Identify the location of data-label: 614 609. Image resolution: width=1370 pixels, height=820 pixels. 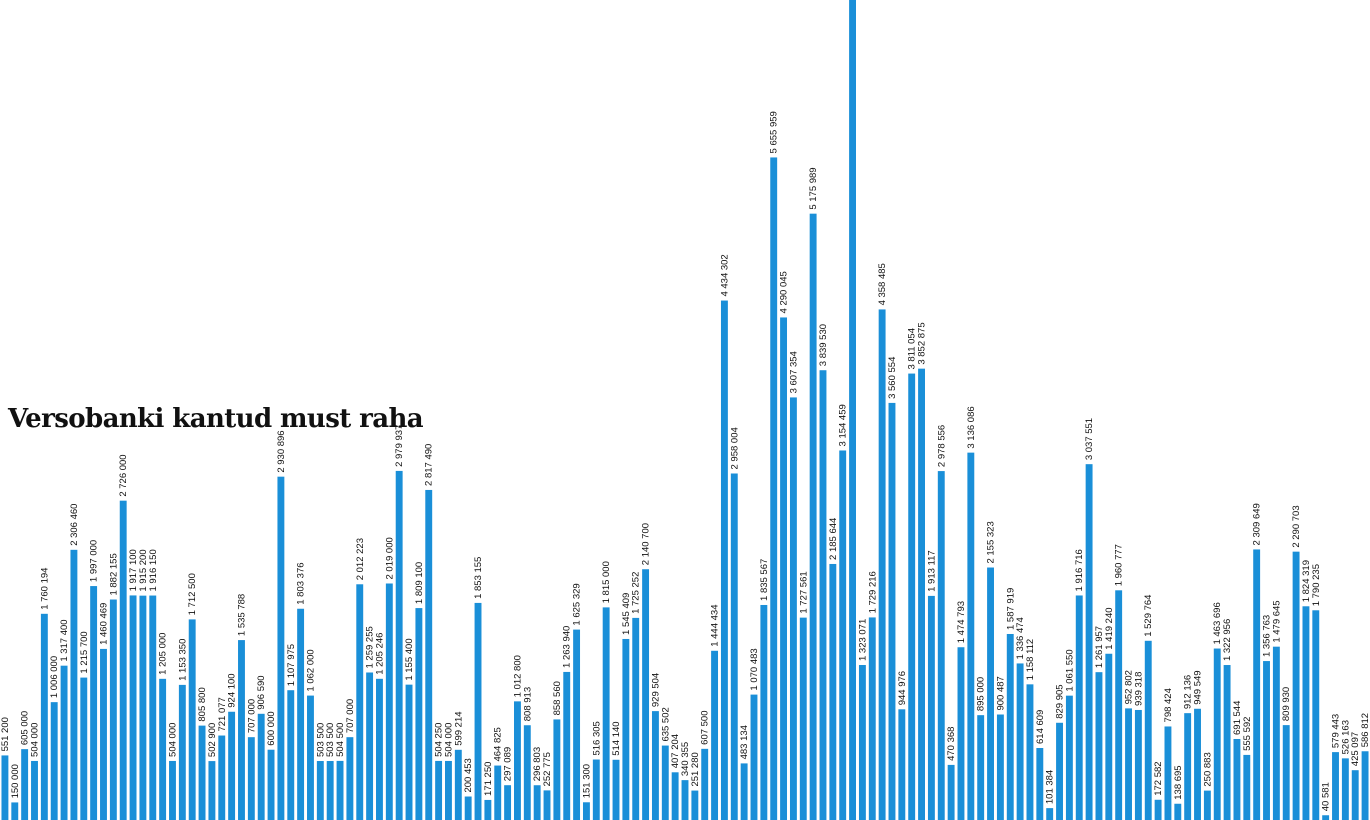
(1040, 727).